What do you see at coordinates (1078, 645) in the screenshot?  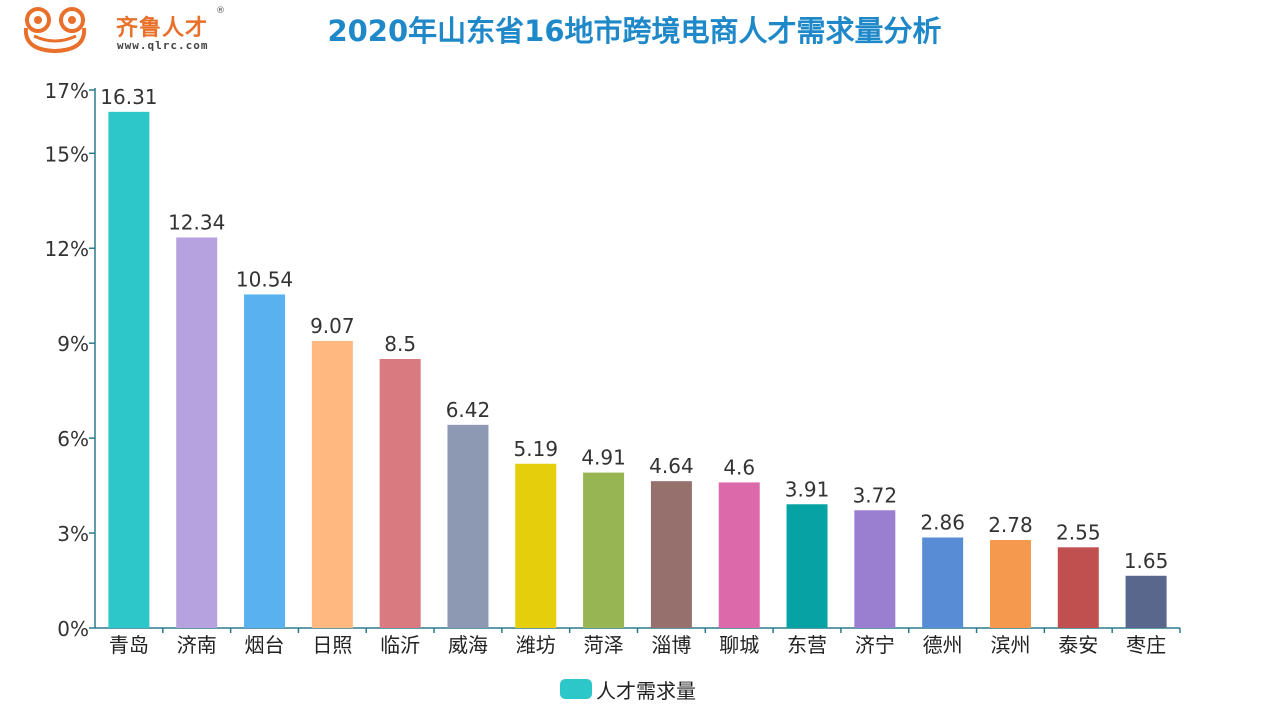 I see `x-tick-label: 泰安` at bounding box center [1078, 645].